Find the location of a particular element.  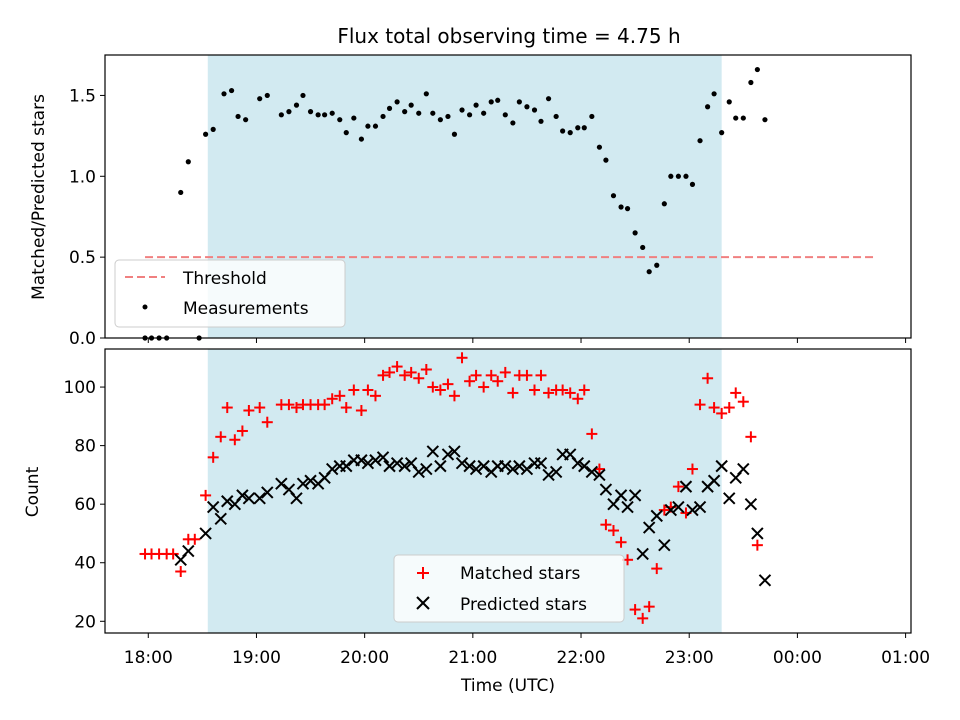

top-y-tick-label: 1.5 is located at coordinates (82, 96).